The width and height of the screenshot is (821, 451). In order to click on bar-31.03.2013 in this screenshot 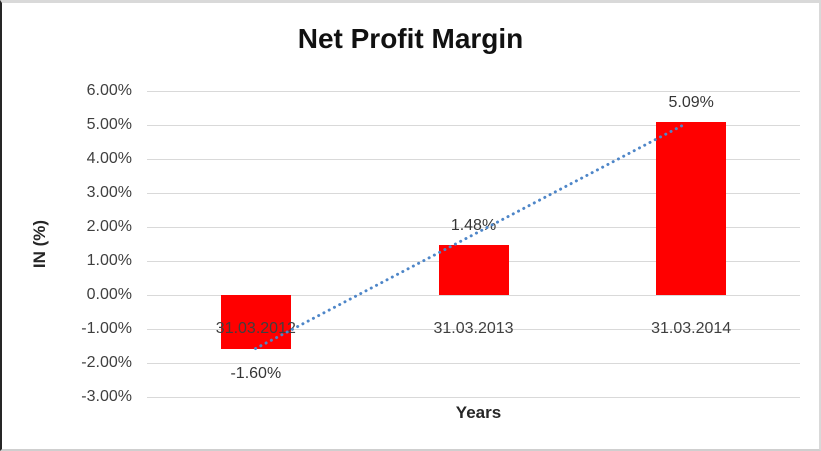, I will do `click(473, 269)`.